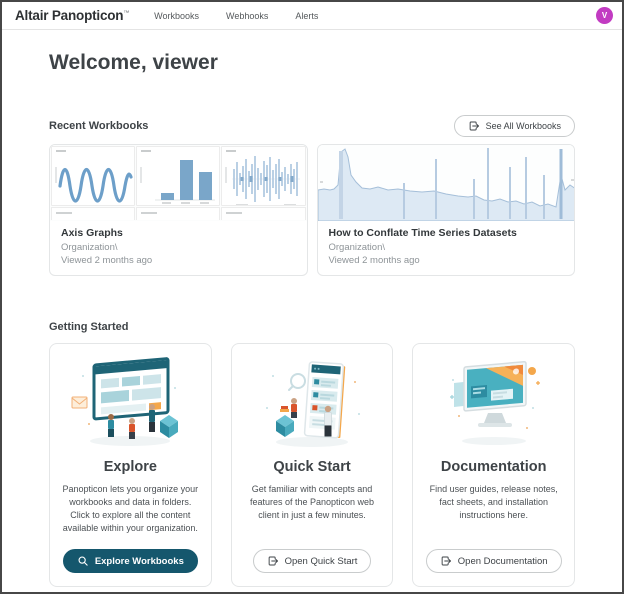 This screenshot has height=594, width=624. Describe the element at coordinates (126, 13) in the screenshot. I see `trademark-symbol: ™` at that location.